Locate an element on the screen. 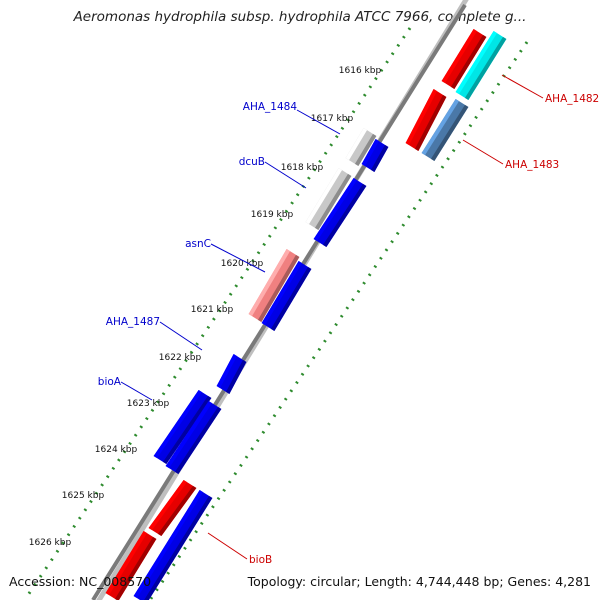 This screenshot has height=600, width=600. gene-label-aha1484-leader is located at coordinates (318, 122).